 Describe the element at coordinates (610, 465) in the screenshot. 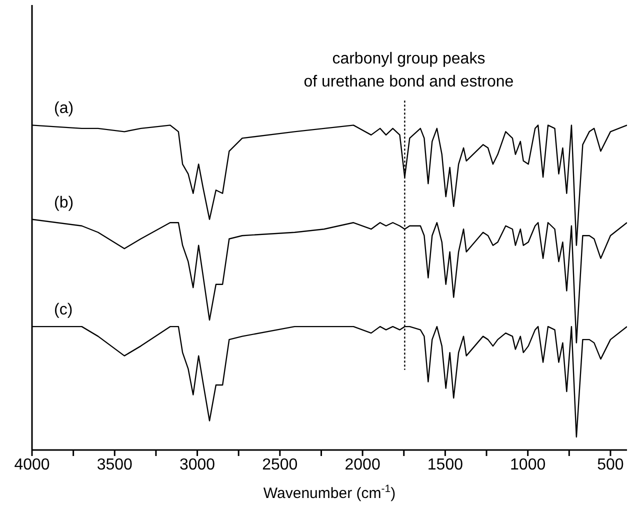

I see `x-tick-label: 500` at that location.